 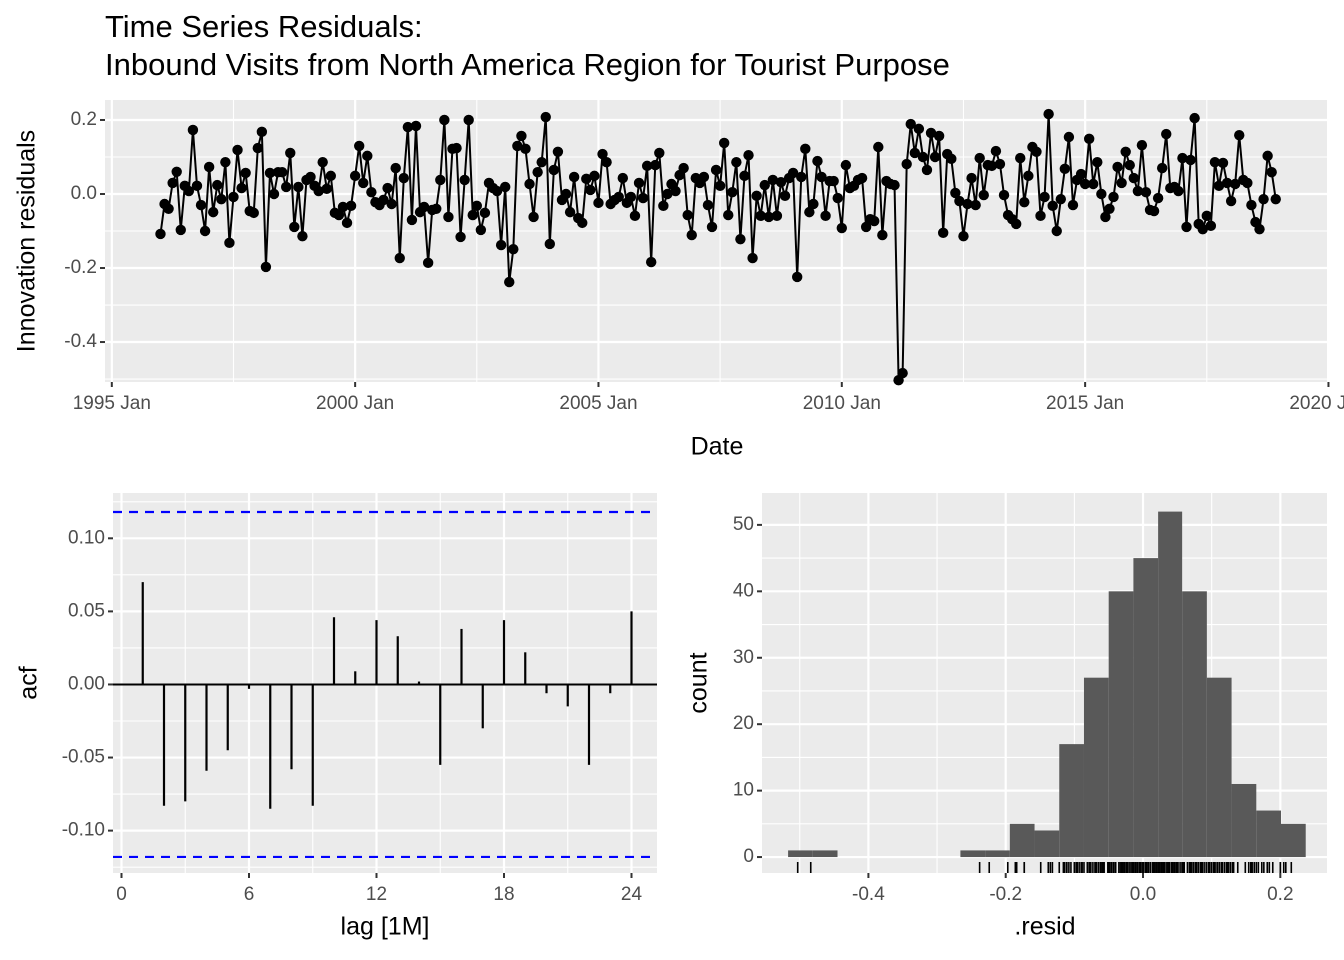 What do you see at coordinates (743, 524) in the screenshot?
I see `y-tick-label: 50` at bounding box center [743, 524].